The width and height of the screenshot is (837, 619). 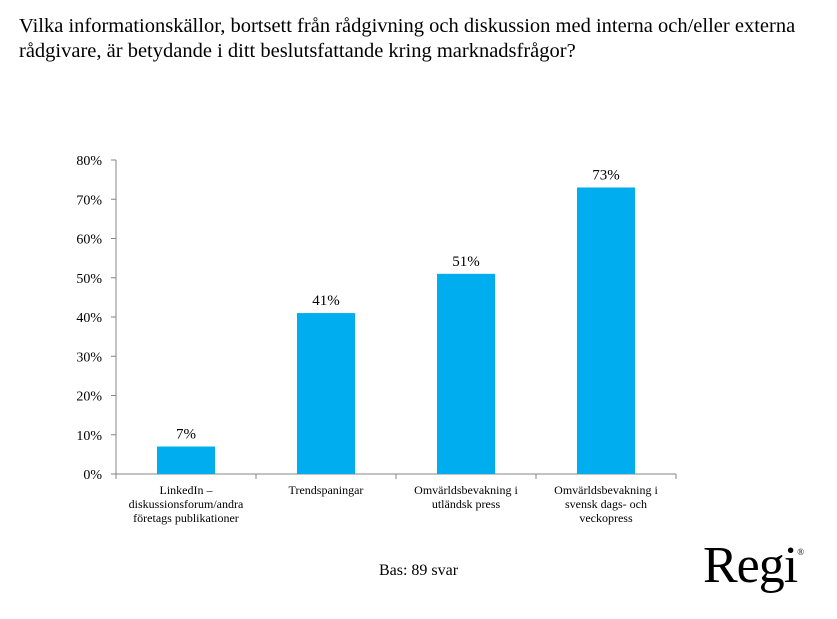 I want to click on y-tick-label: 50%, so click(x=89, y=279).